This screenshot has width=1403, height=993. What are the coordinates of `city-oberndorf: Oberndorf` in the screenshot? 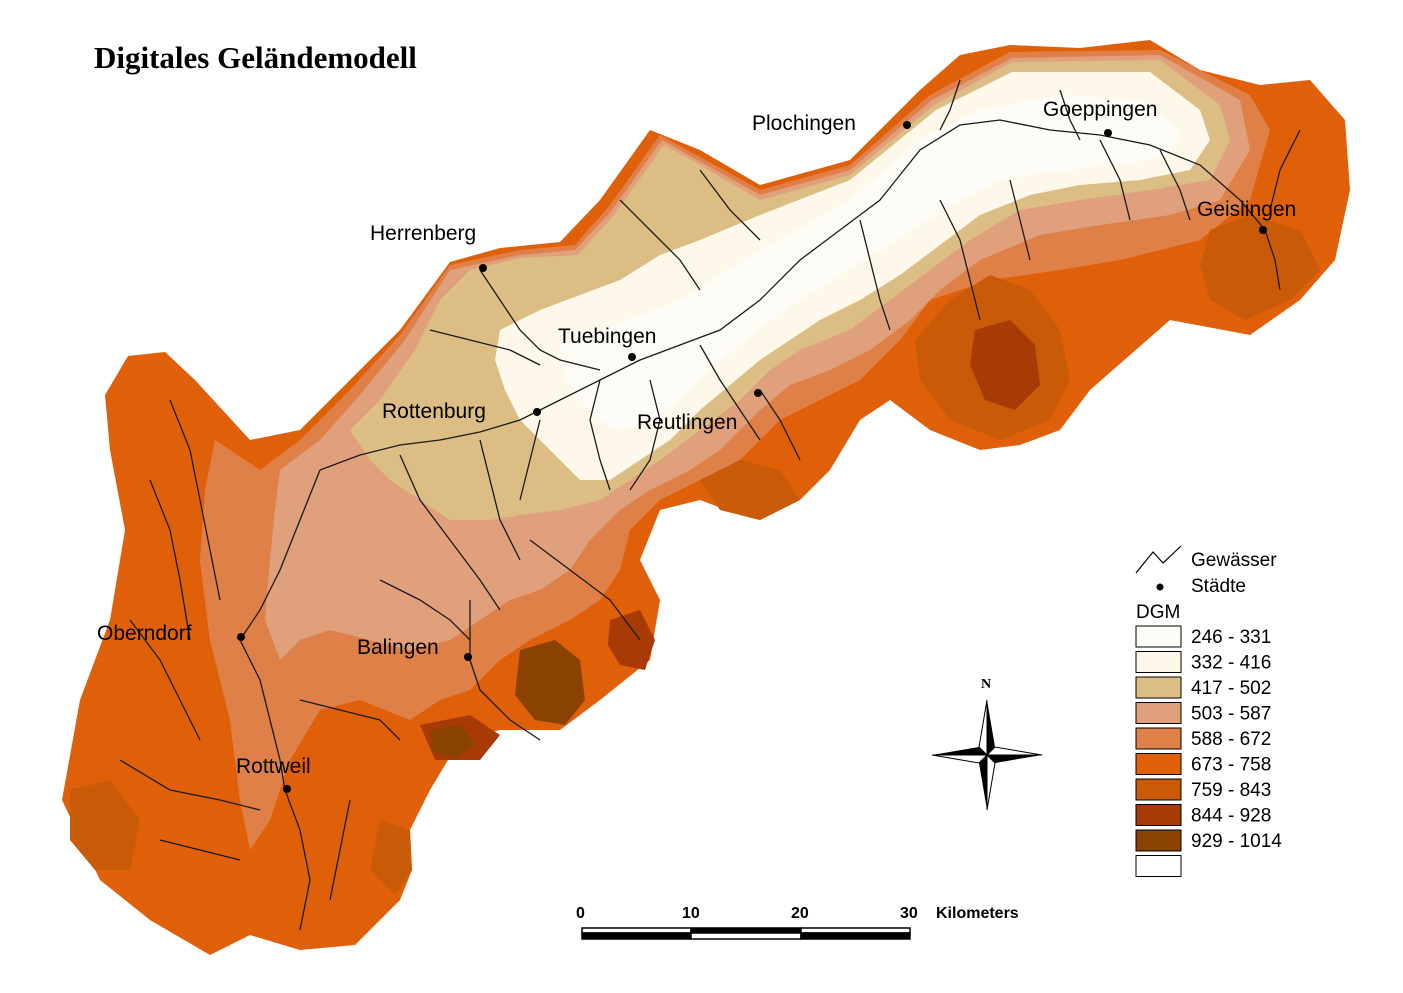 It's located at (171, 633).